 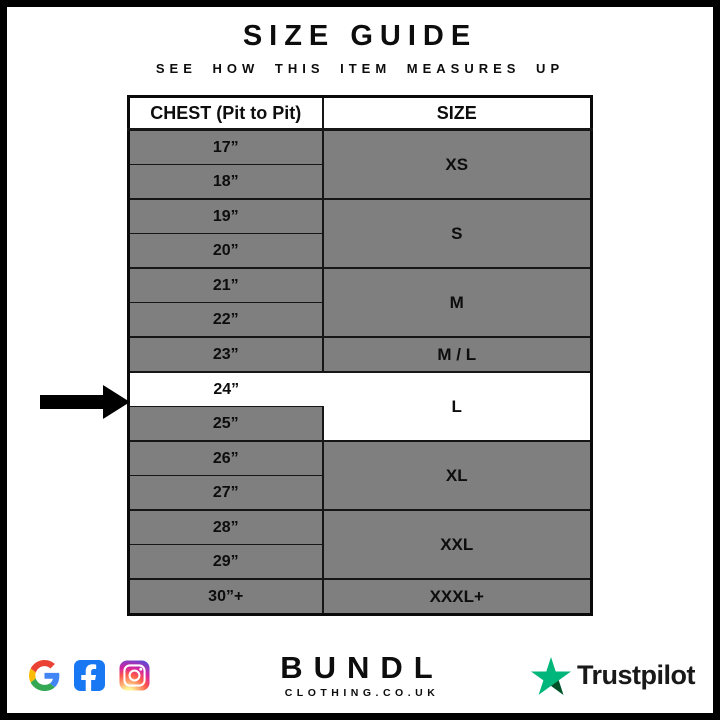 I want to click on size-cell: M, so click(x=457, y=302).